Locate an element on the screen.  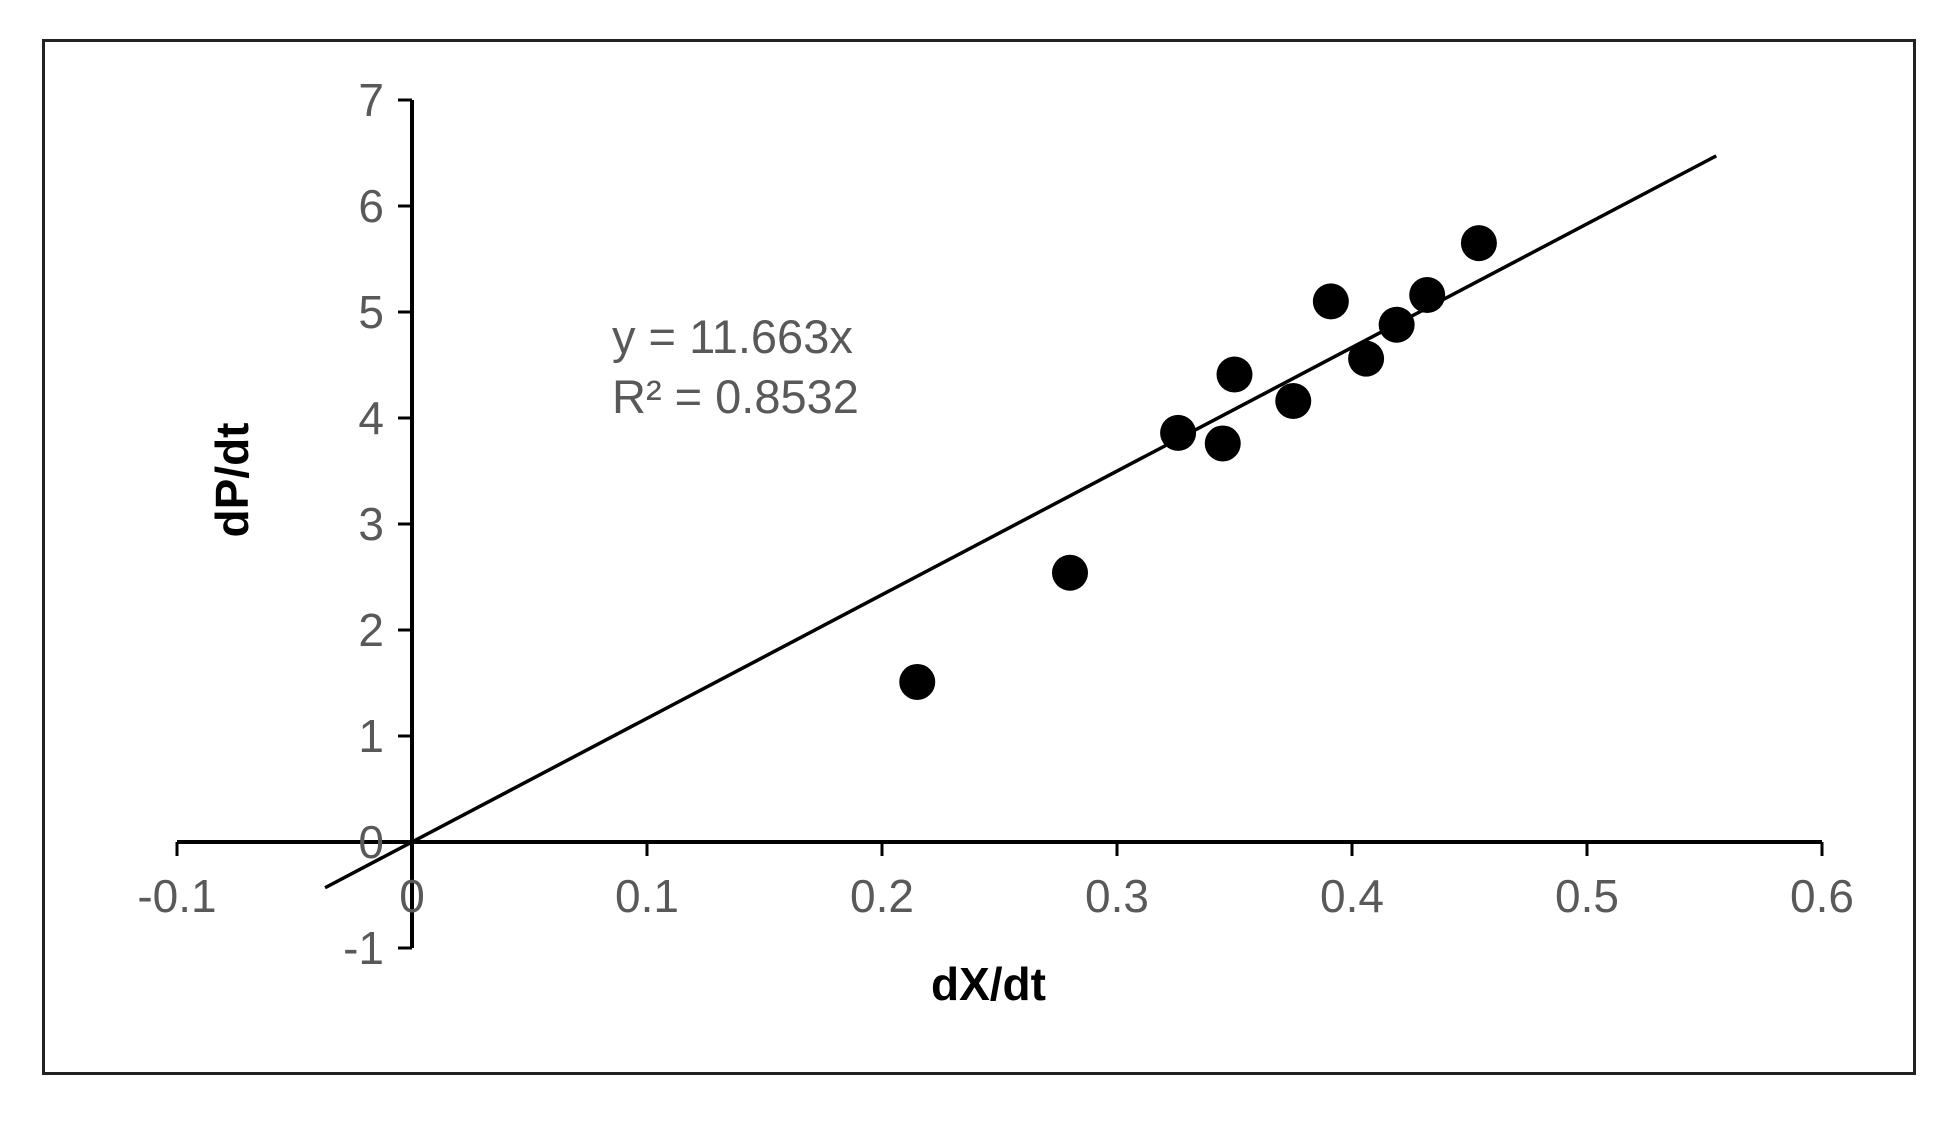
trendline-equation: y = 11.663x is located at coordinates (732, 336).